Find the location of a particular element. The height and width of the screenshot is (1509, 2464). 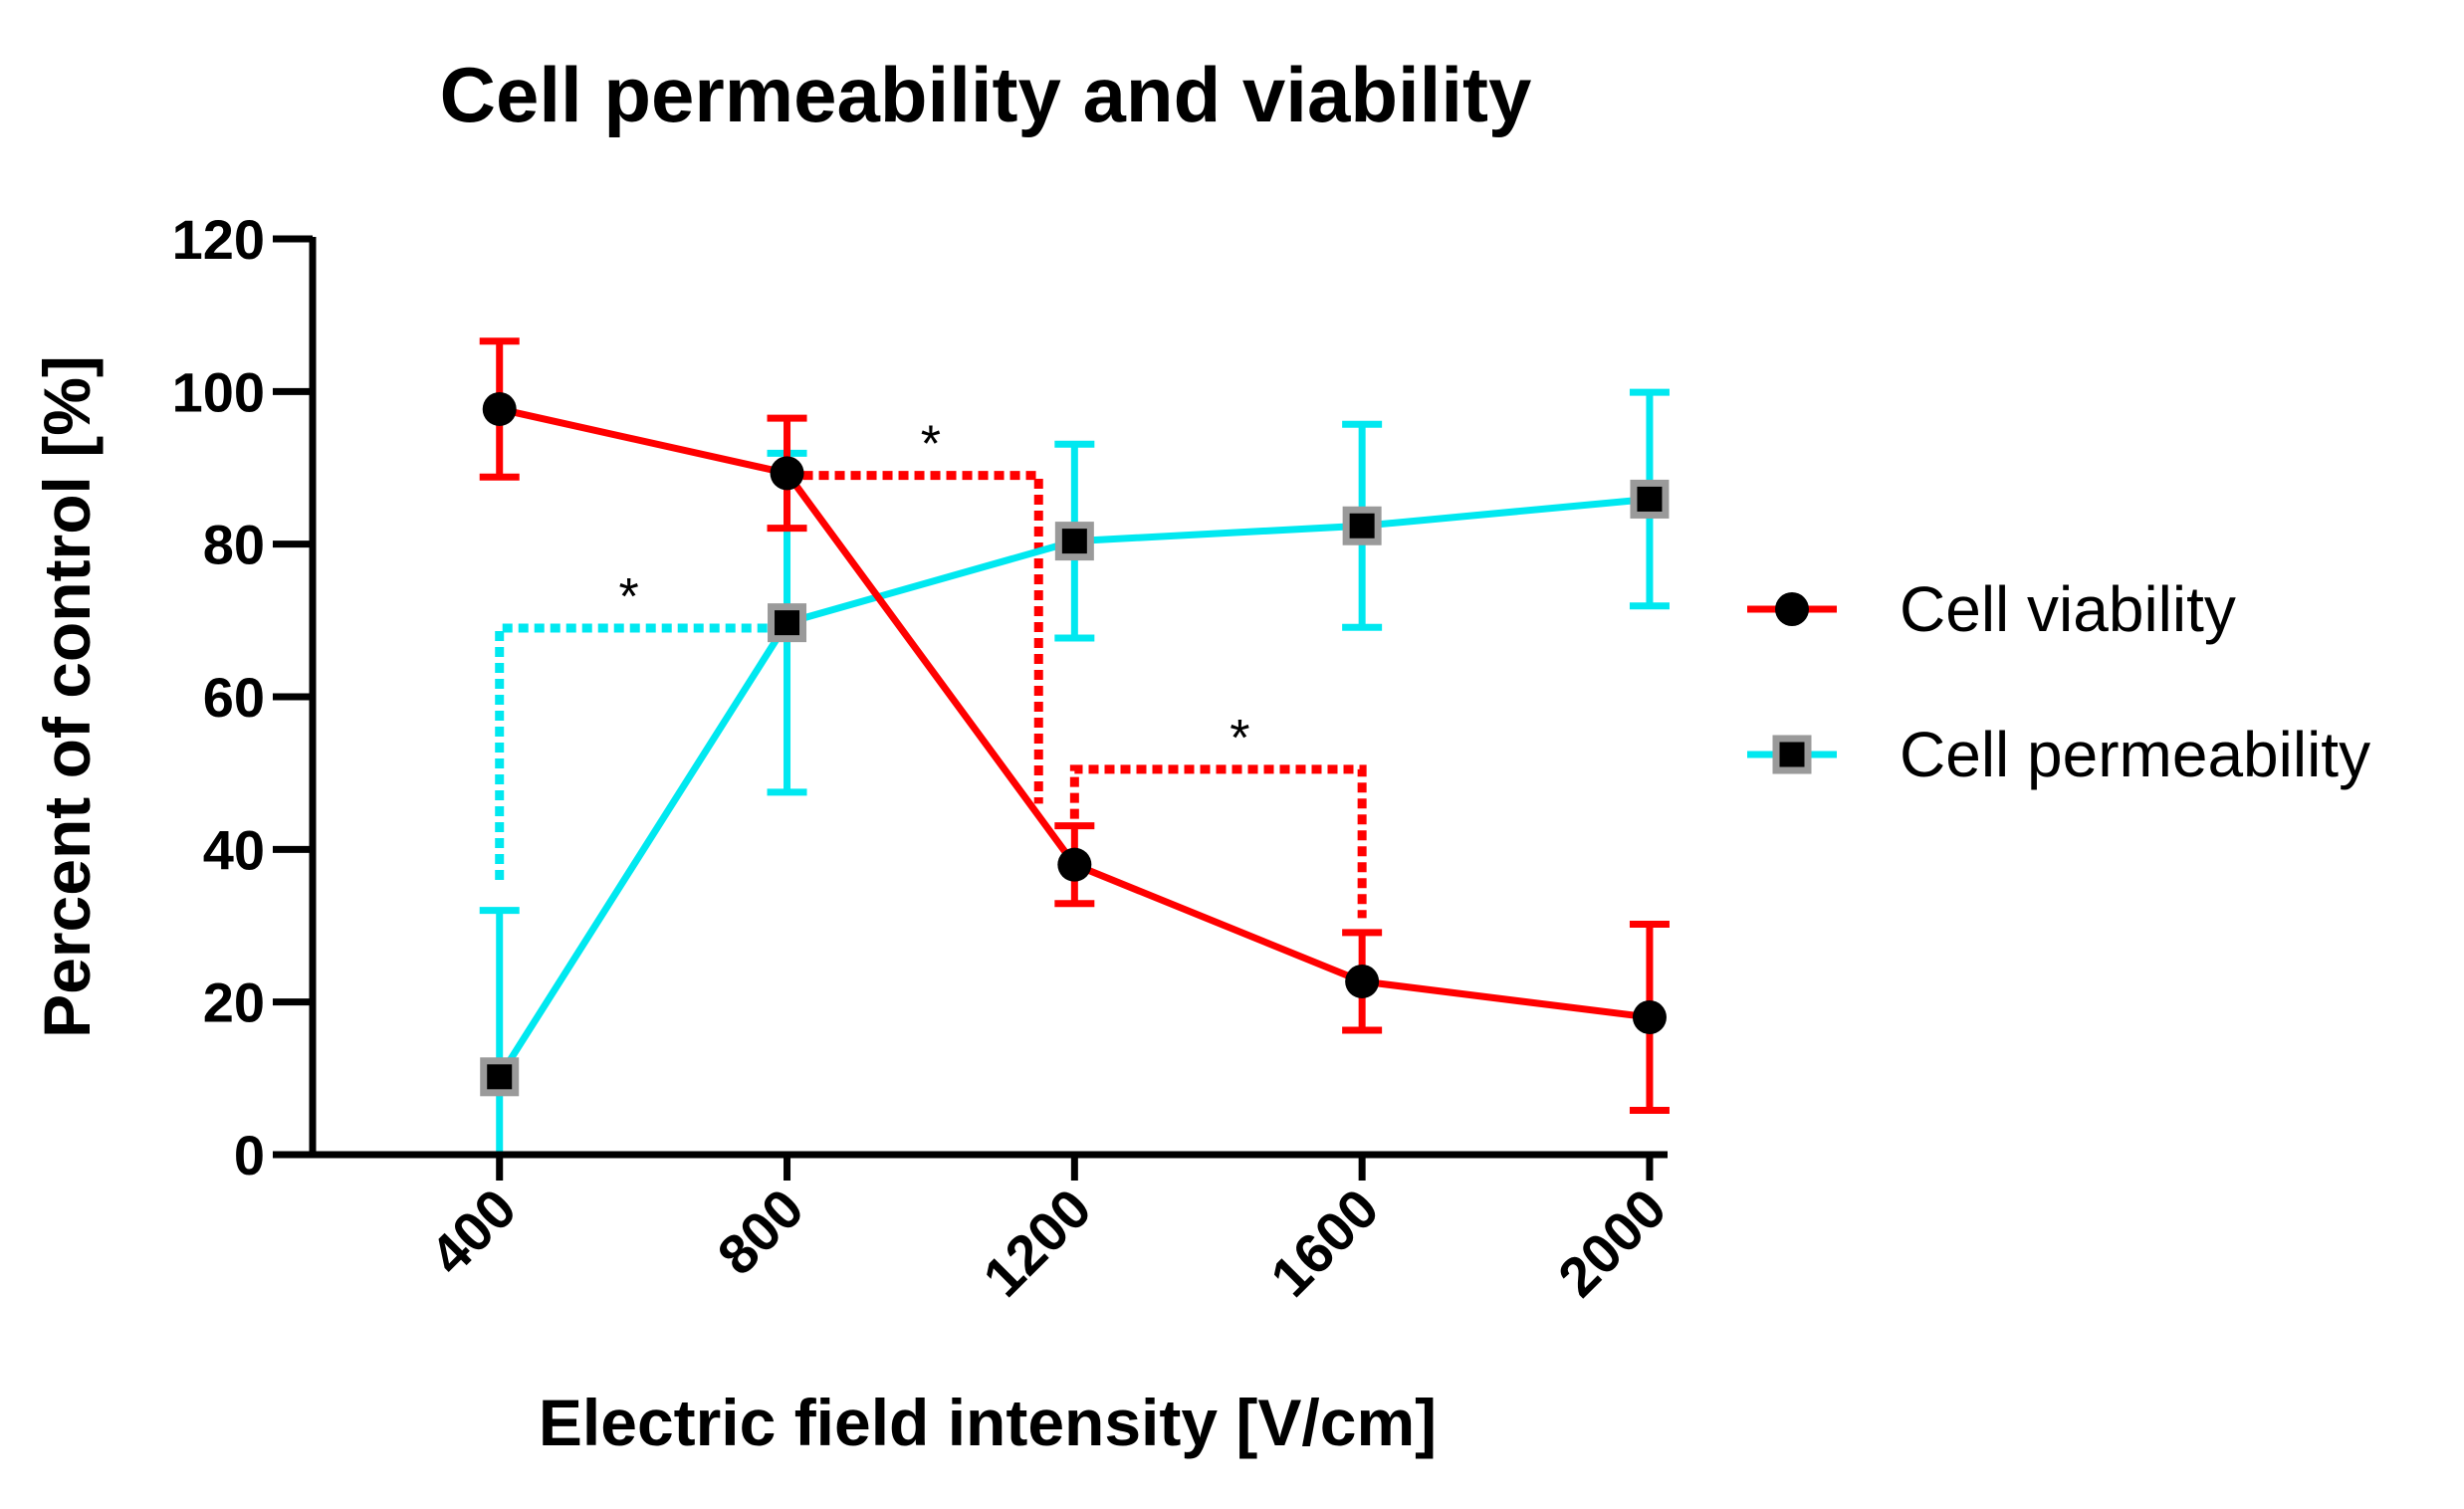

y-tick-label: 0 is located at coordinates (249, 1155).